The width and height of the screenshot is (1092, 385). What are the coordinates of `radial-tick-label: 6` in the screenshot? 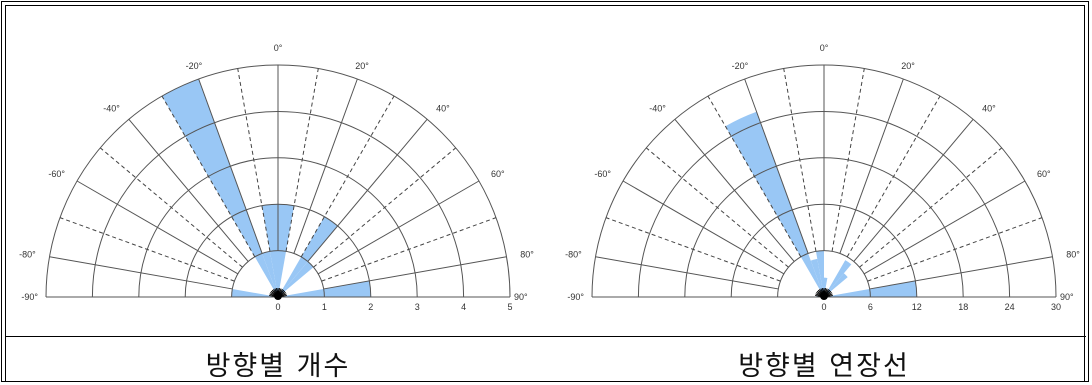 It's located at (870, 307).